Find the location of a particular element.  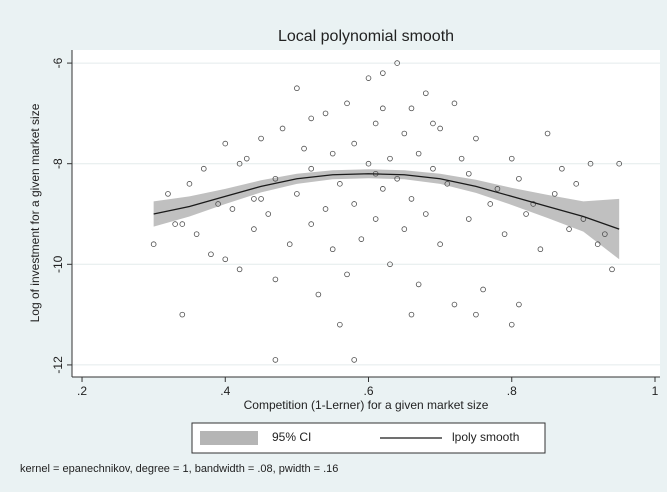

x-tick-label: .8 is located at coordinates (512, 391).